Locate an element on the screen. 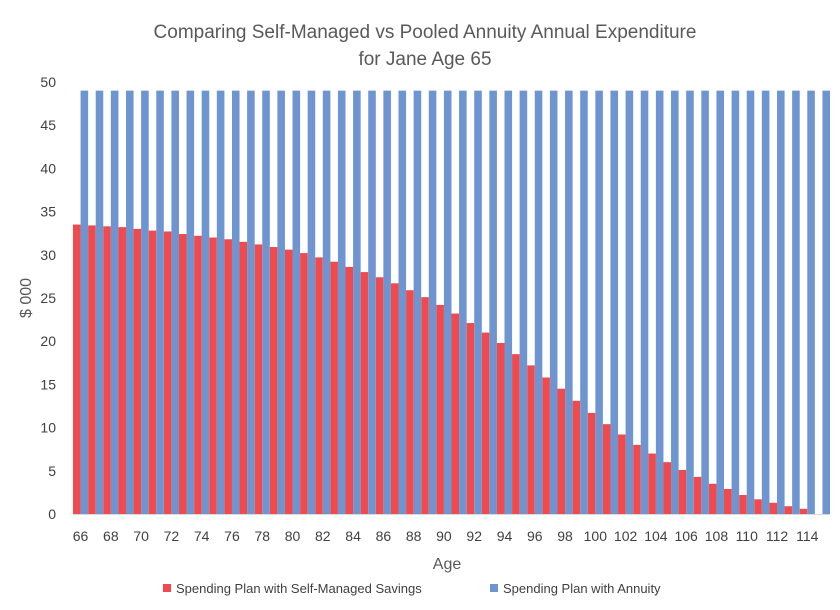 This screenshot has width=840, height=610. x-tick-label: 72 is located at coordinates (172, 536).